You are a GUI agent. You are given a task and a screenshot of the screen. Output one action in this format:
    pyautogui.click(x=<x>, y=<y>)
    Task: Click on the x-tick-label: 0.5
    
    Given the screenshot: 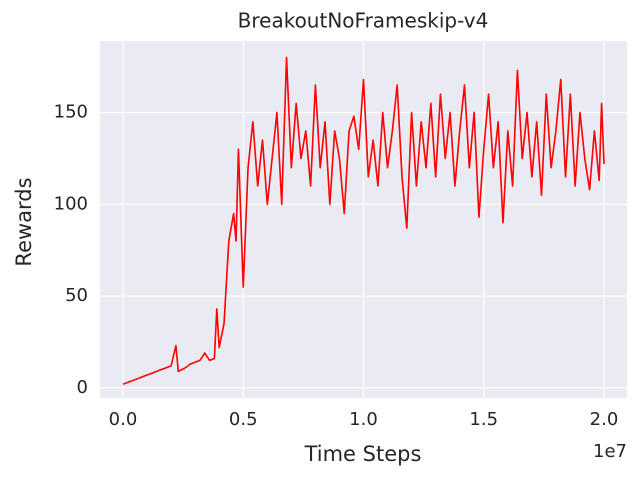 What is the action you would take?
    pyautogui.click(x=243, y=419)
    